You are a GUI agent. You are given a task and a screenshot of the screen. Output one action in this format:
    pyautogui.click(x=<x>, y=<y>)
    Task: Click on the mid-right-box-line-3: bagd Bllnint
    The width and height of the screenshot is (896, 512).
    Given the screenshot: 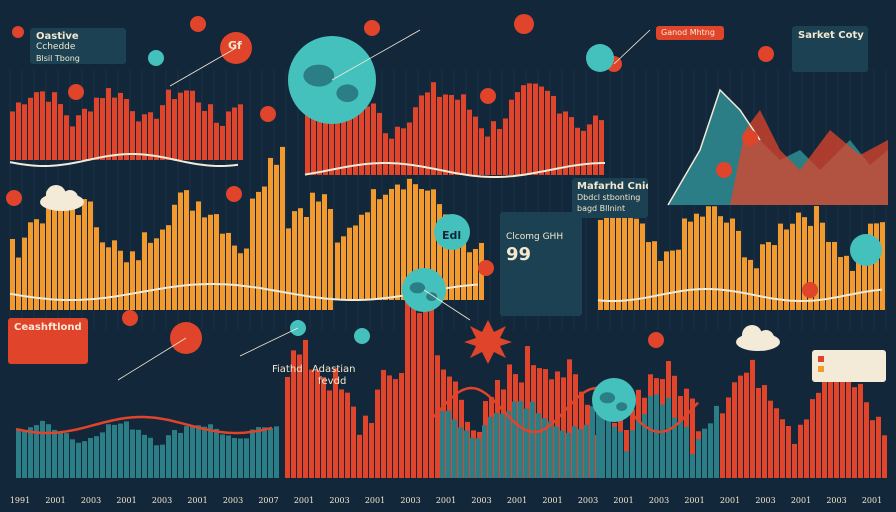 What is the action you would take?
    pyautogui.click(x=601, y=208)
    